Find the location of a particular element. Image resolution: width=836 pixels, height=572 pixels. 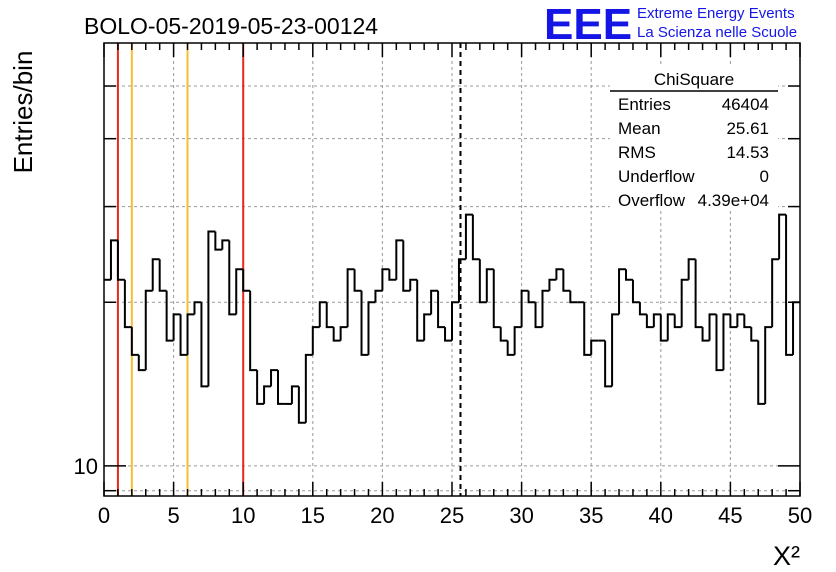

stats-row-value: 0 is located at coordinates (764, 176).